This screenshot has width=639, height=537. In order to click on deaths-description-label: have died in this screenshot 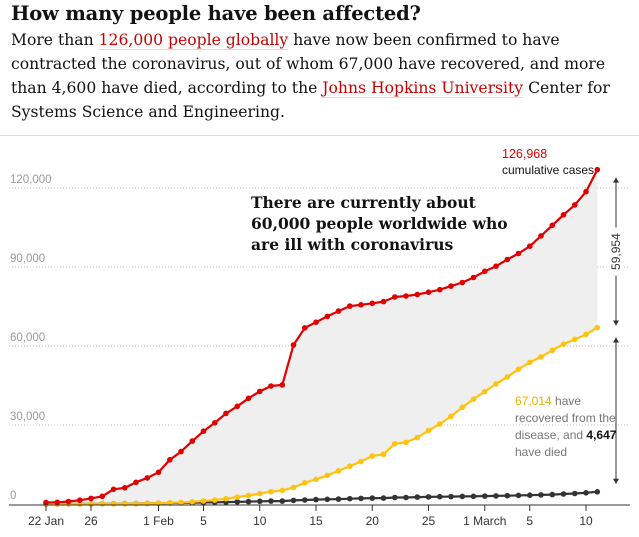, I will do `click(541, 452)`.